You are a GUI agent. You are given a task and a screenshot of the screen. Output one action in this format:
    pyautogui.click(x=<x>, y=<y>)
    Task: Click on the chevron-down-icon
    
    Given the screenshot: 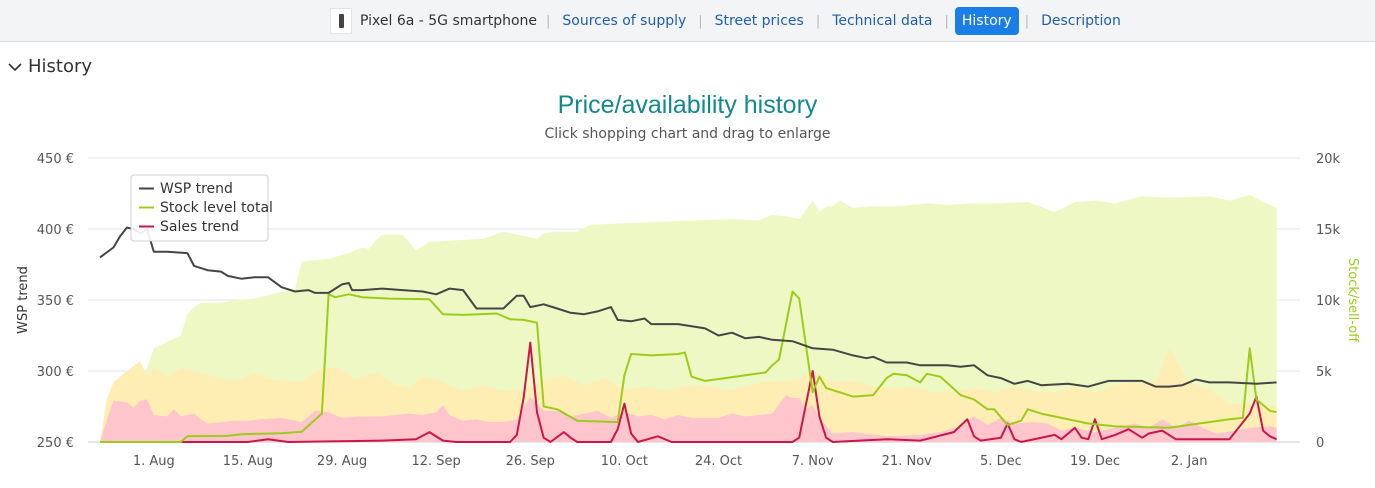 What is the action you would take?
    pyautogui.click(x=15, y=66)
    